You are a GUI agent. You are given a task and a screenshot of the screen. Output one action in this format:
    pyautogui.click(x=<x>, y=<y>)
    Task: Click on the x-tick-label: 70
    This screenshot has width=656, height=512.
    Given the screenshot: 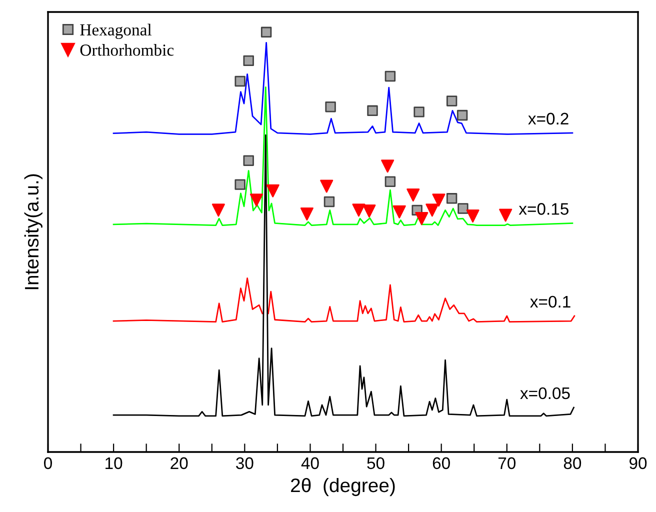 What is the action you would take?
    pyautogui.click(x=507, y=463)
    